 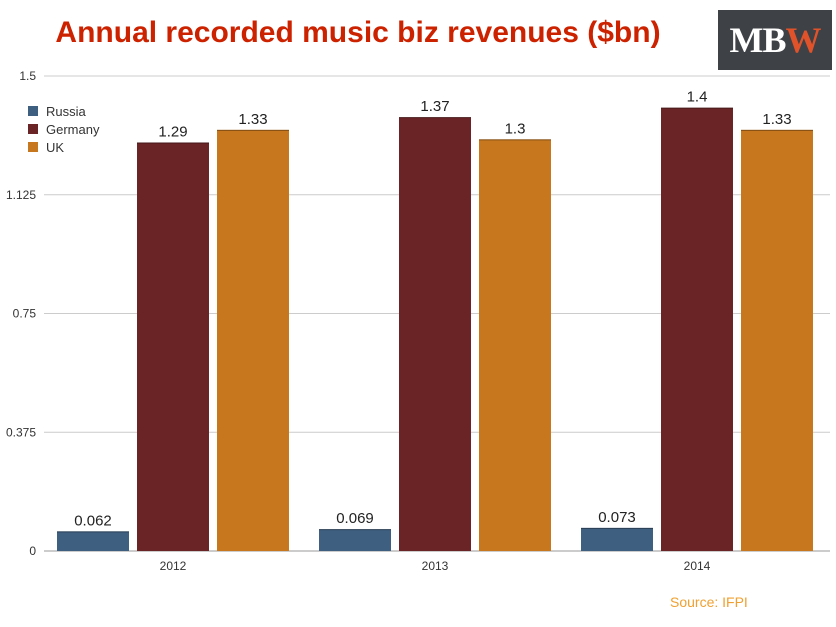 What do you see at coordinates (66, 111) in the screenshot?
I see `legend-label-russia: Russia` at bounding box center [66, 111].